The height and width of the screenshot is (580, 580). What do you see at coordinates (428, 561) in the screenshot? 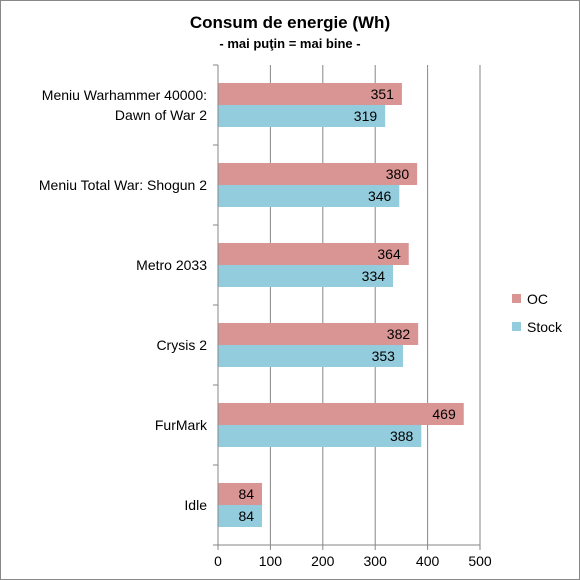
I see `x-tick-label: 400` at bounding box center [428, 561].